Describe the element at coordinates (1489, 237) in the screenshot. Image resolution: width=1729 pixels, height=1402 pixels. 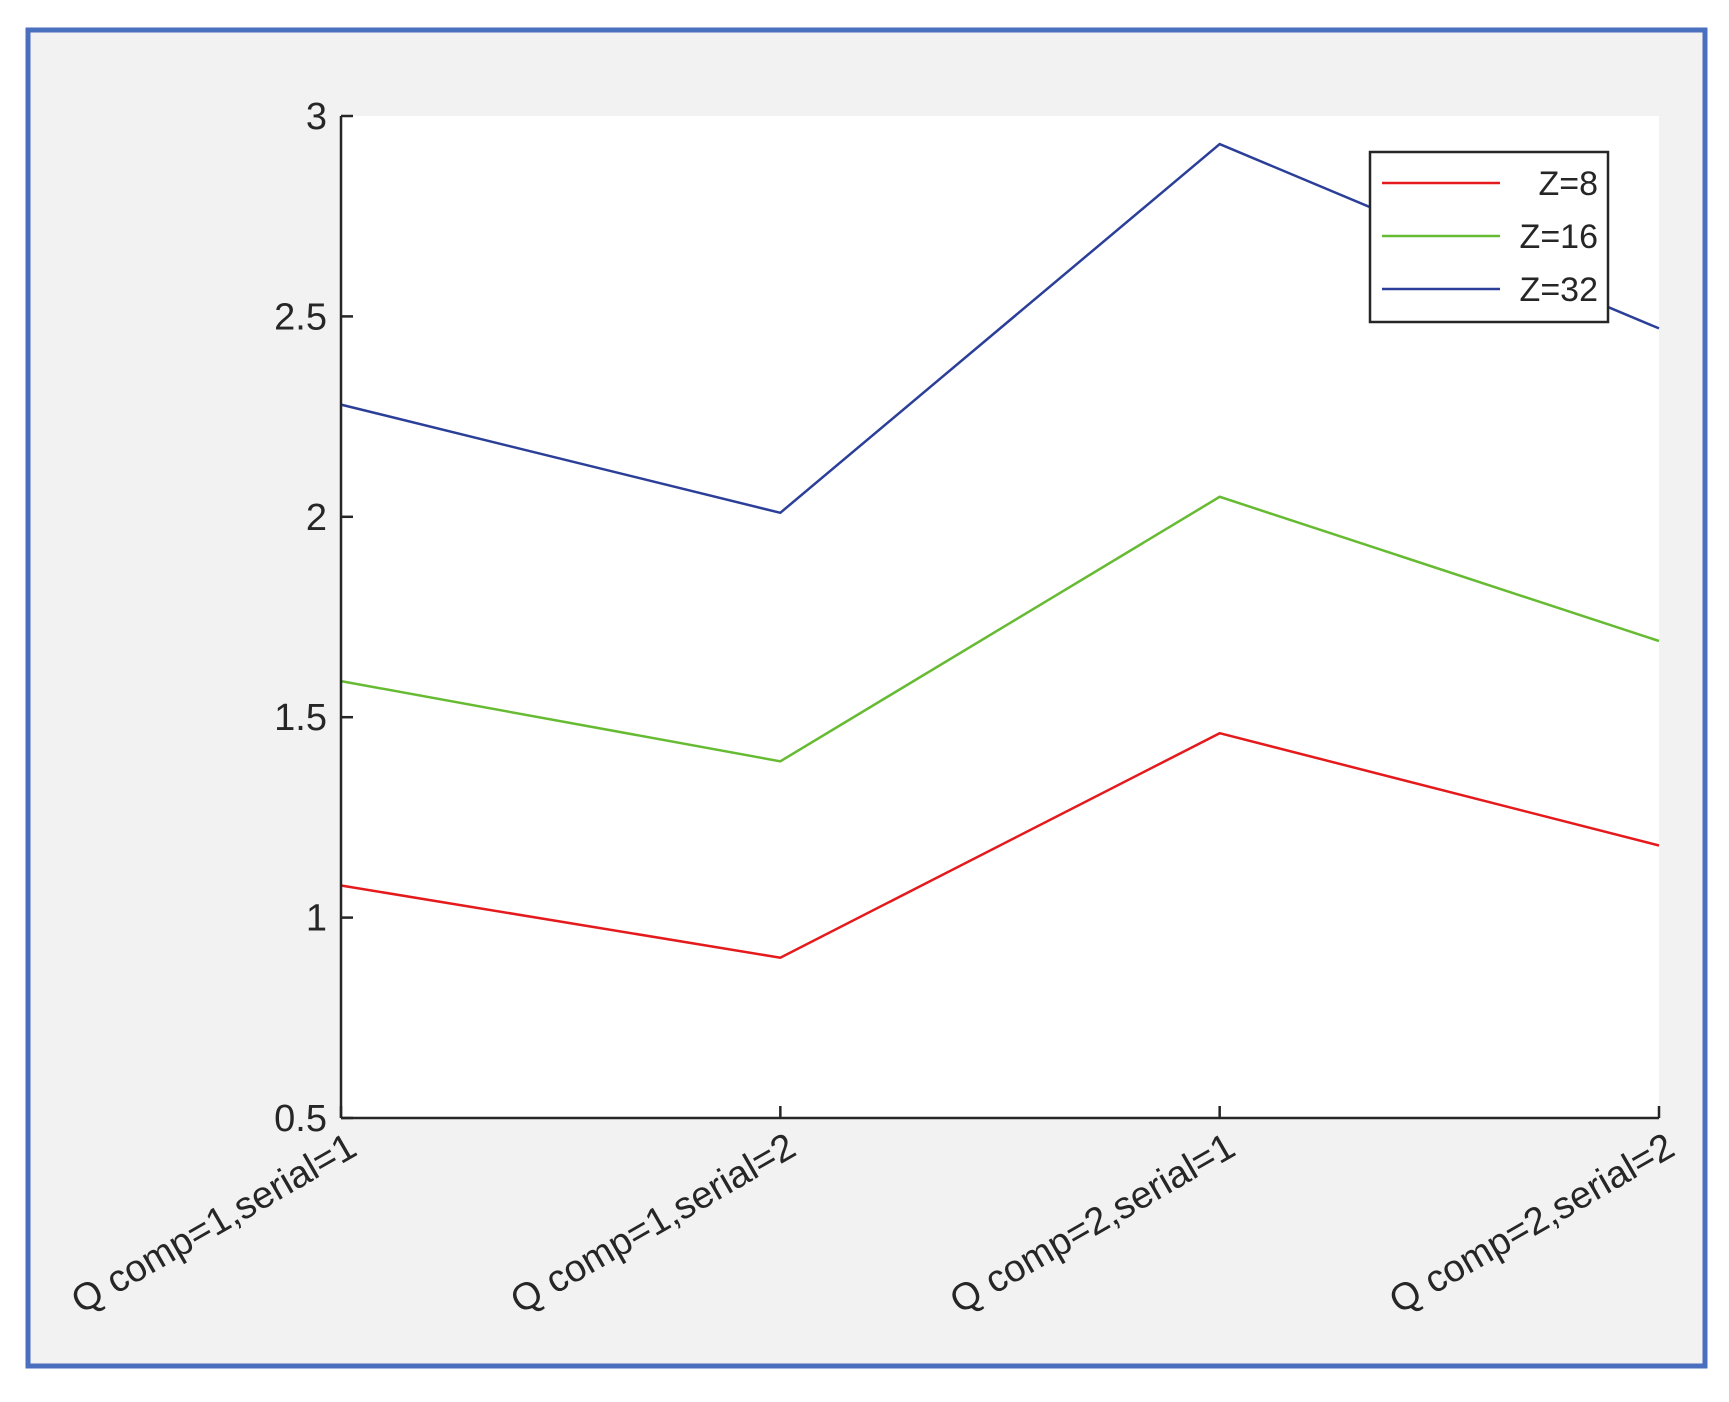
I see `legend: Z=8 Z=16 Z=32` at that location.